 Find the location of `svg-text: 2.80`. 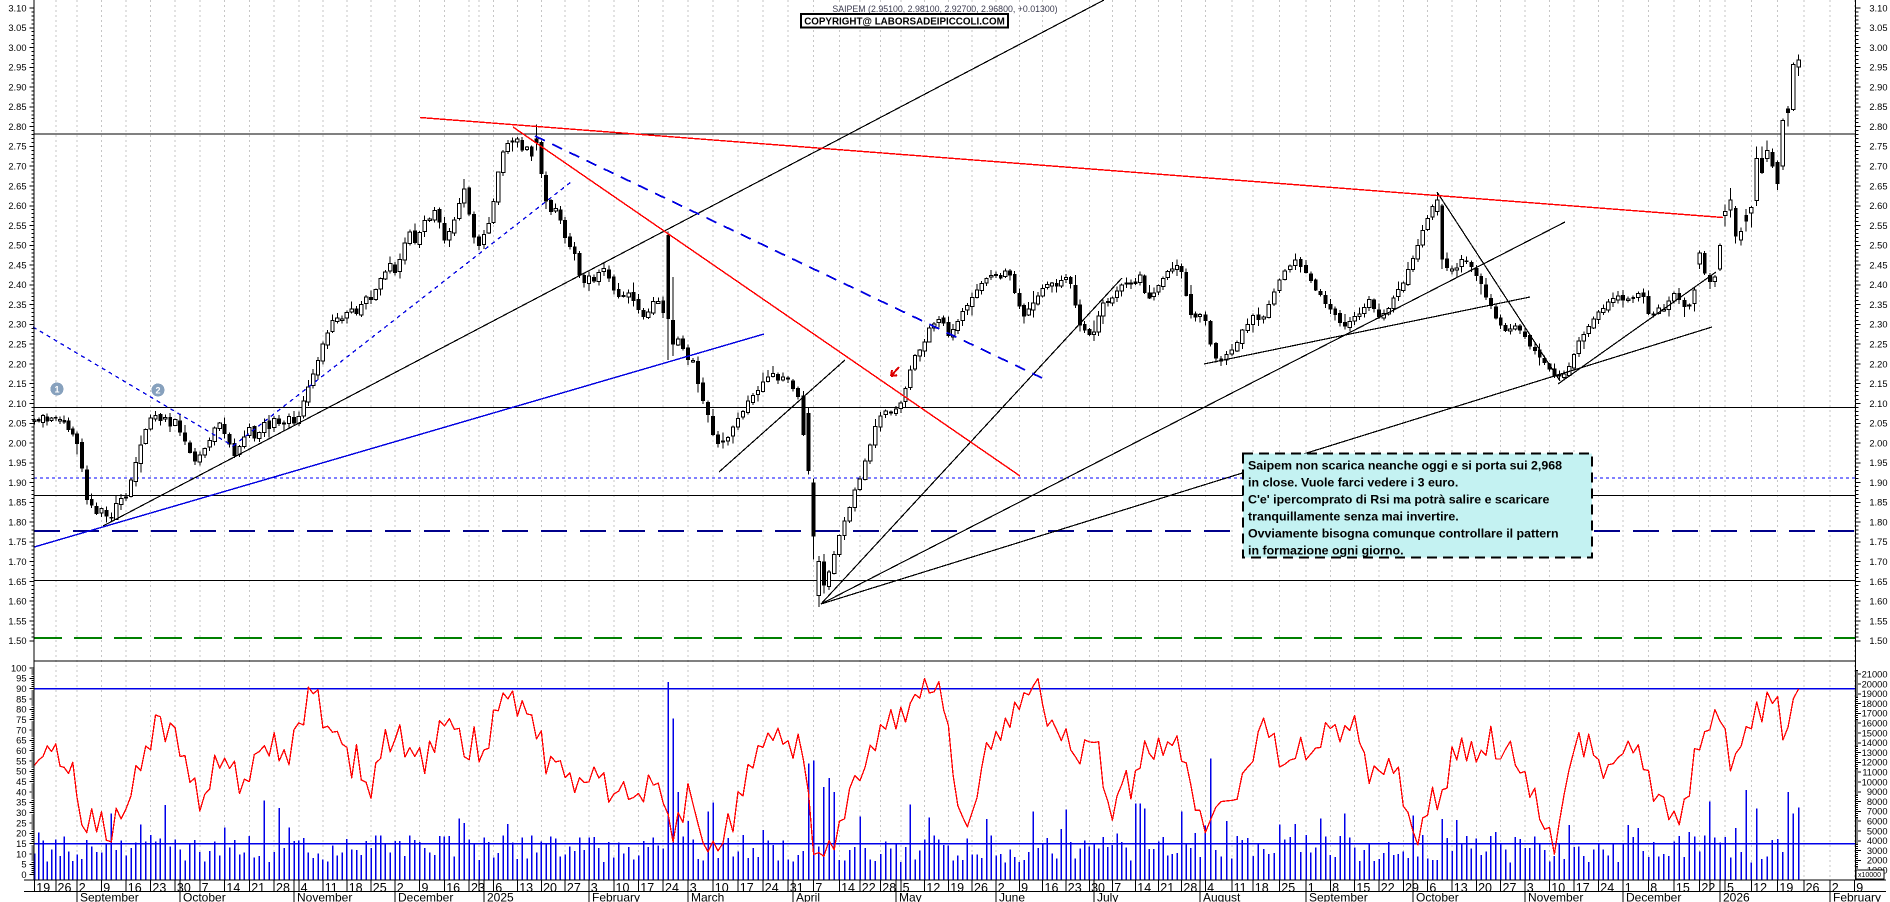

svg-text: 2.80 is located at coordinates (1878, 127).